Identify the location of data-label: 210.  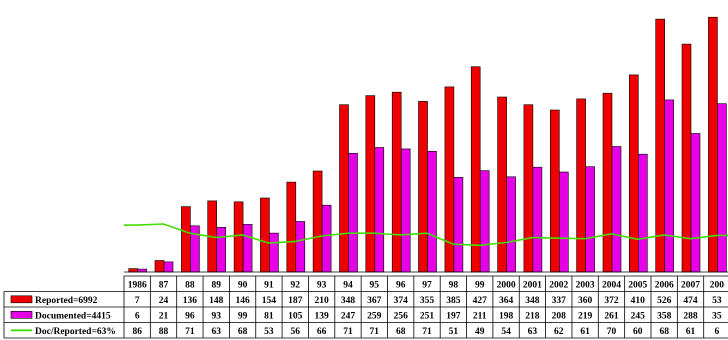
(321, 301).